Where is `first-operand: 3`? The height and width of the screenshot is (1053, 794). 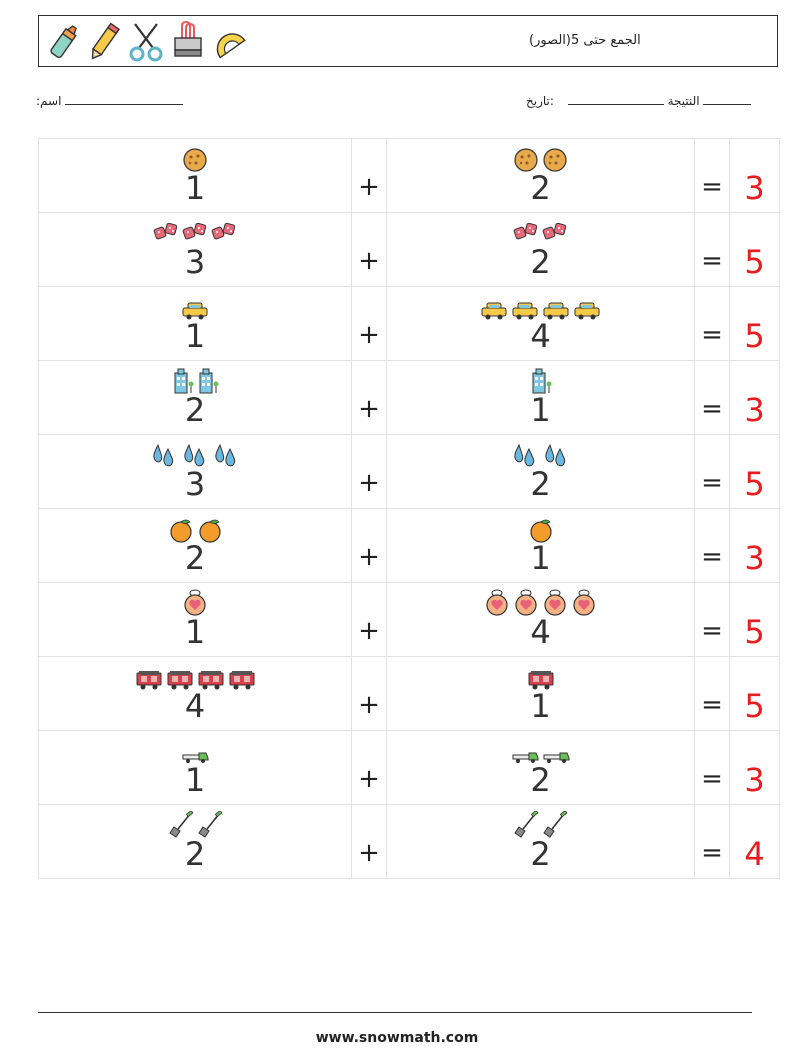
first-operand: 3 is located at coordinates (195, 249).